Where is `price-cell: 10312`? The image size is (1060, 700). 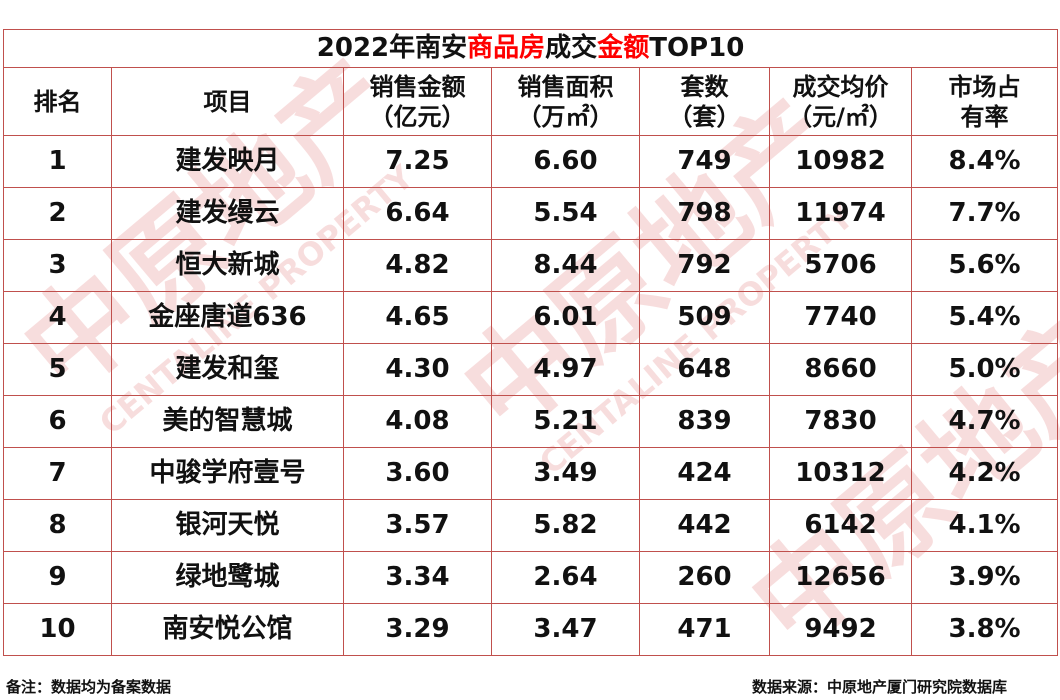 price-cell: 10312 is located at coordinates (840, 473).